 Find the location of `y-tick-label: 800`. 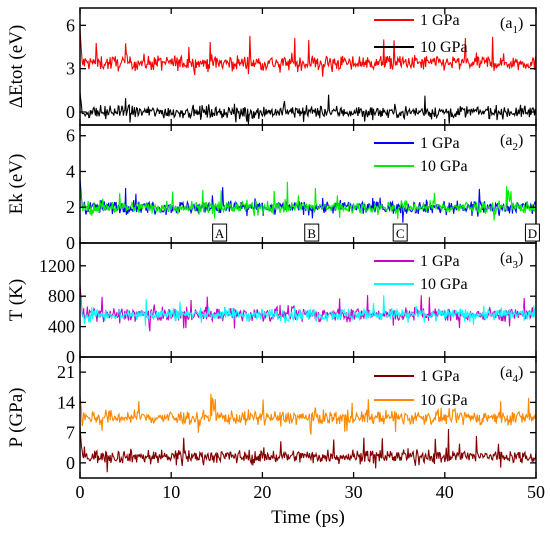

y-tick-label: 800 is located at coordinates (61, 296).